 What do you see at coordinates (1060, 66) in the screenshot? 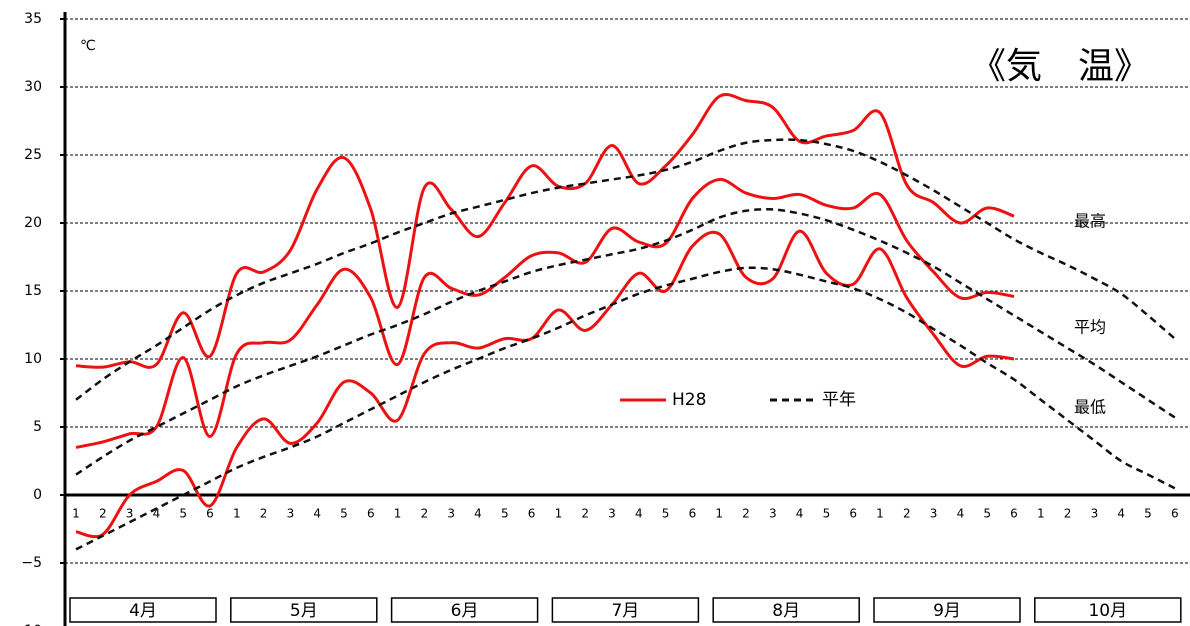
I see `chart-title: 《気 温》` at bounding box center [1060, 66].